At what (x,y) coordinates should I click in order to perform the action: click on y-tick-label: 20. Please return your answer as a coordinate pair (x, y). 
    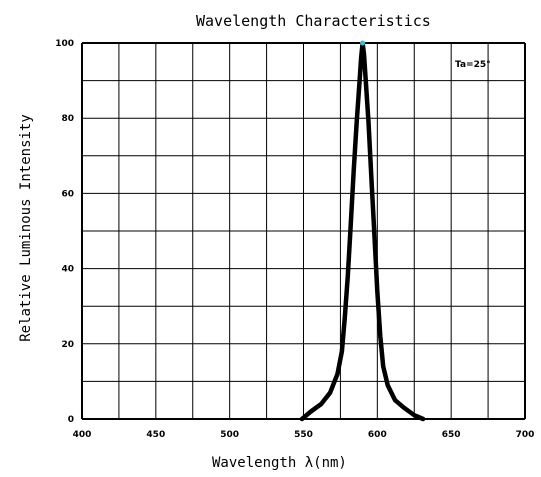
    Looking at the image, I should click on (67, 345).